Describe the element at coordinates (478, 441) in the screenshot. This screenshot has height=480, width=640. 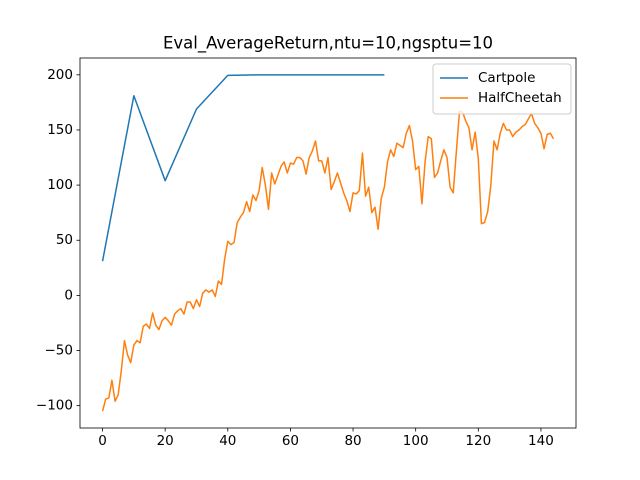
I see `x-tick-label: 120` at that location.